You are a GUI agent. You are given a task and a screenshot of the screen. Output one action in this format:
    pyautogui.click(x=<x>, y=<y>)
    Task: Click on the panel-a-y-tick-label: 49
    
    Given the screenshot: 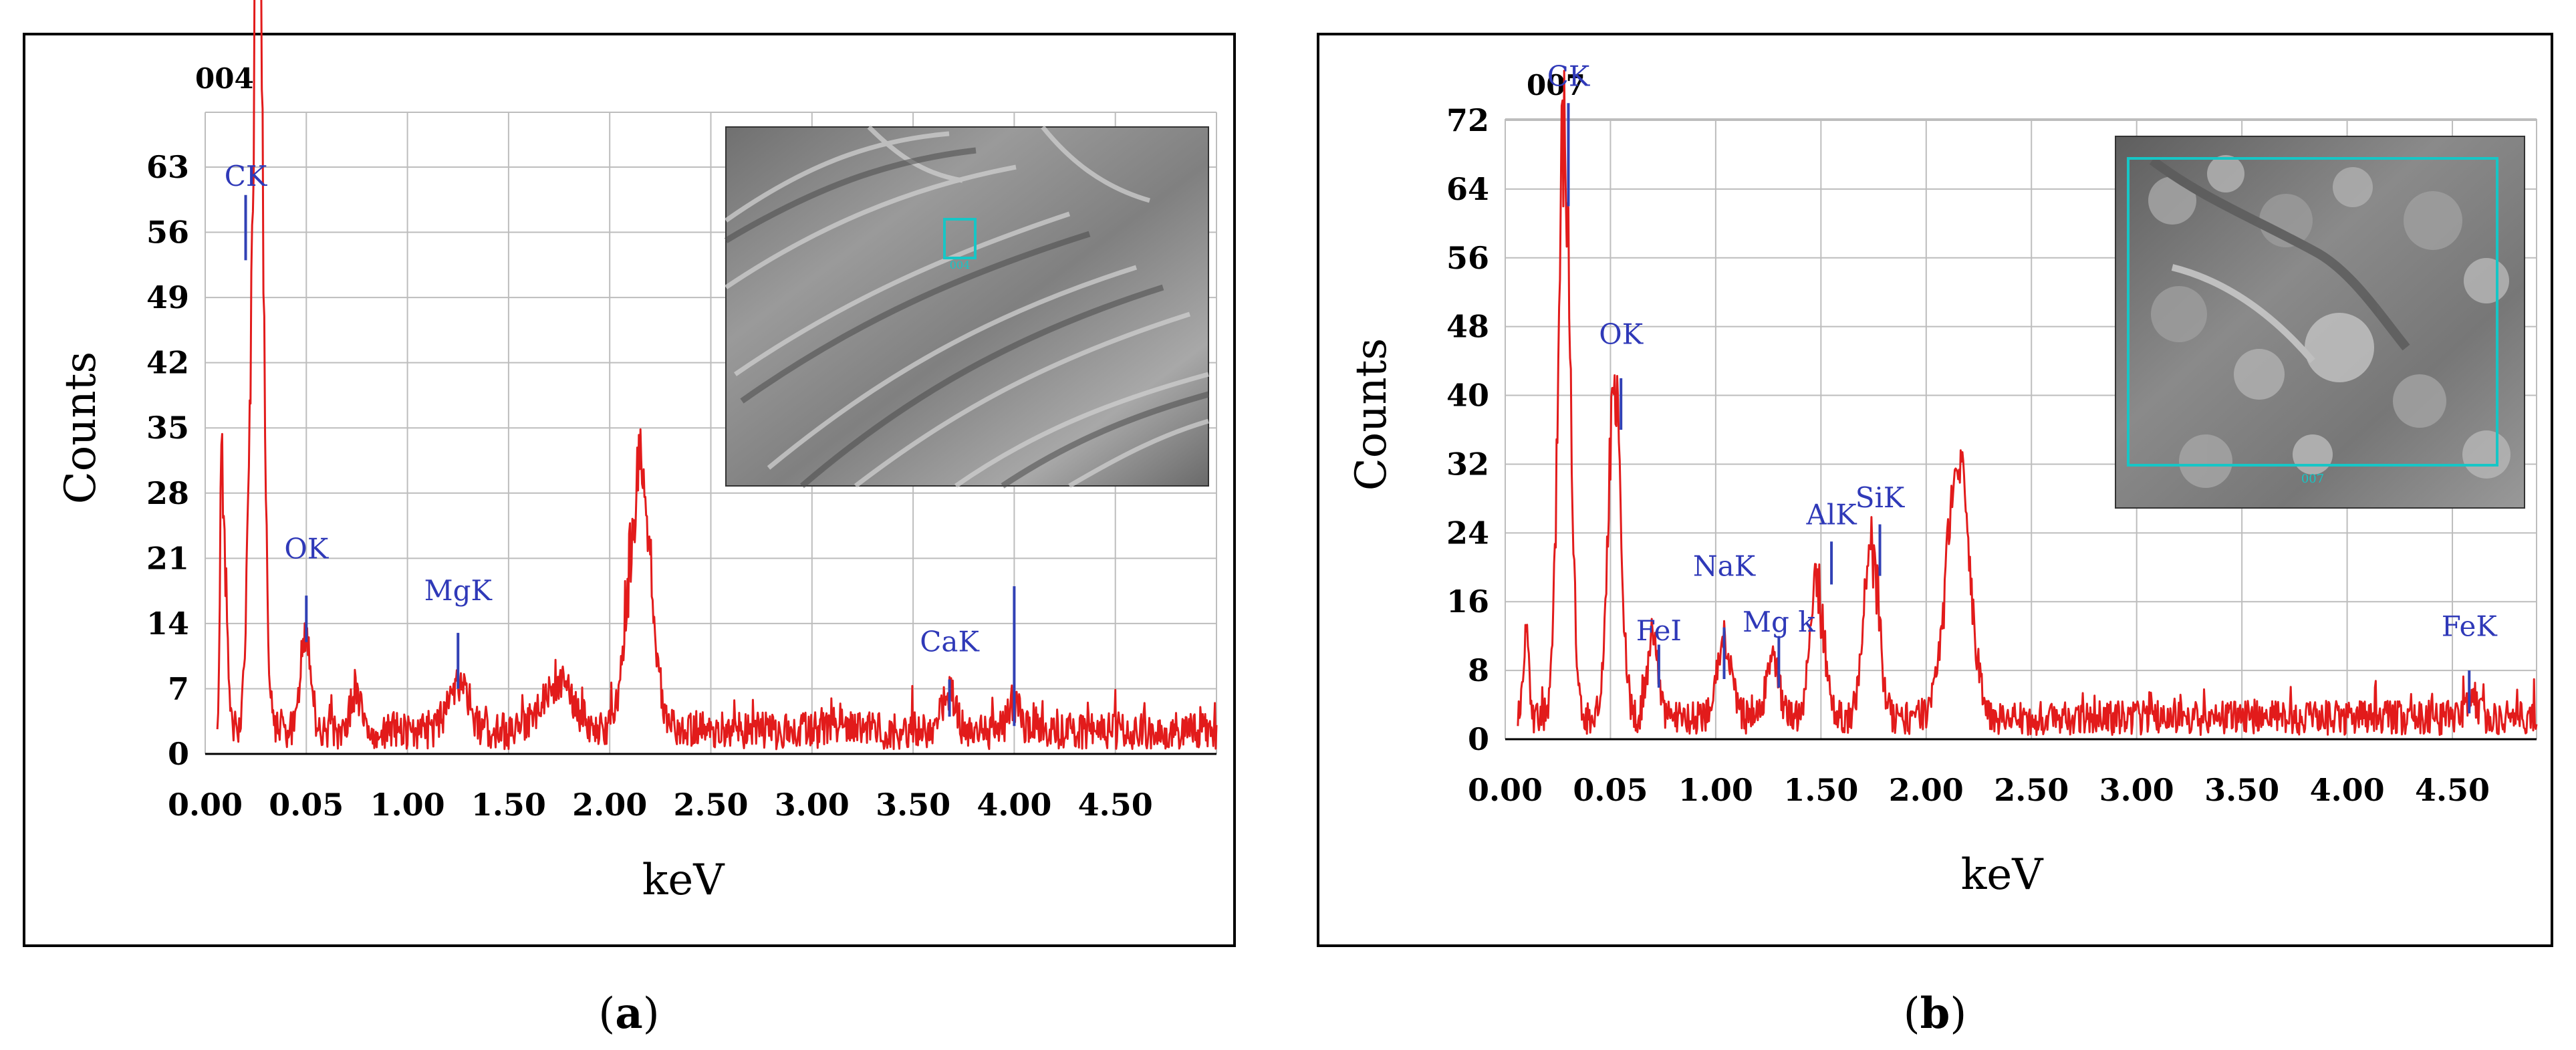 What is the action you would take?
    pyautogui.click(x=167, y=297)
    